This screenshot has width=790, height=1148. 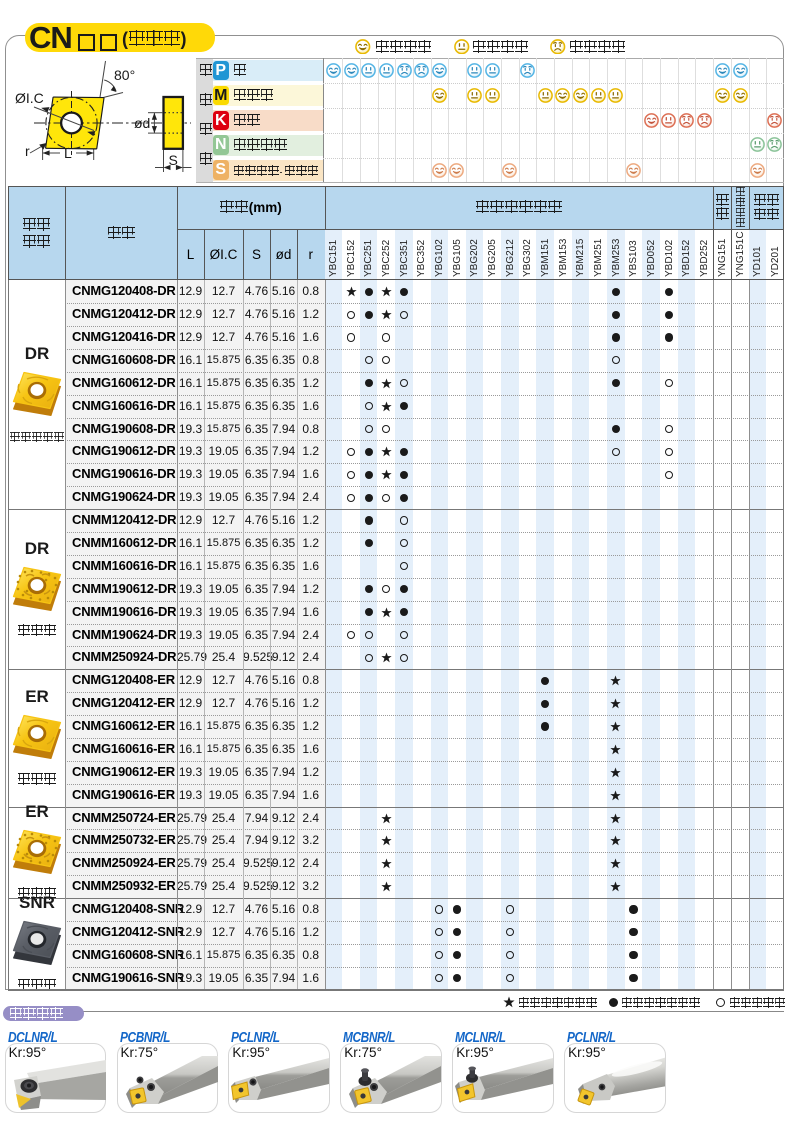 I want to click on svg-text: 80°, so click(x=124, y=75).